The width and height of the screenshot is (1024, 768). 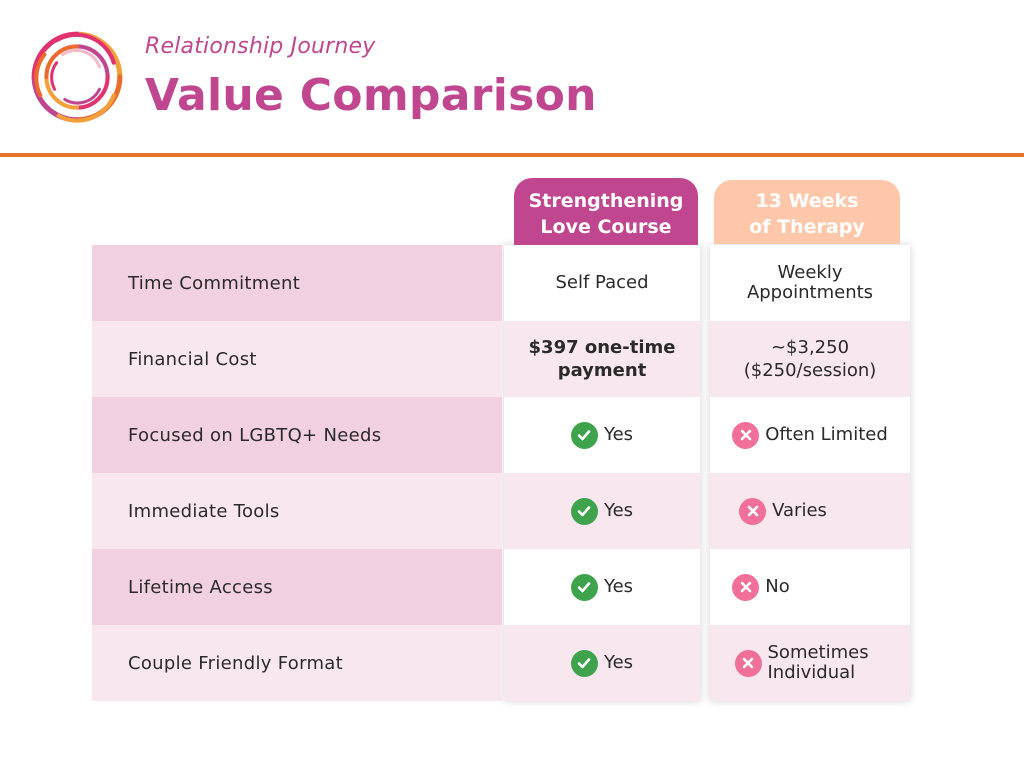 What do you see at coordinates (77, 77) in the screenshot?
I see `swirl-logo-icon` at bounding box center [77, 77].